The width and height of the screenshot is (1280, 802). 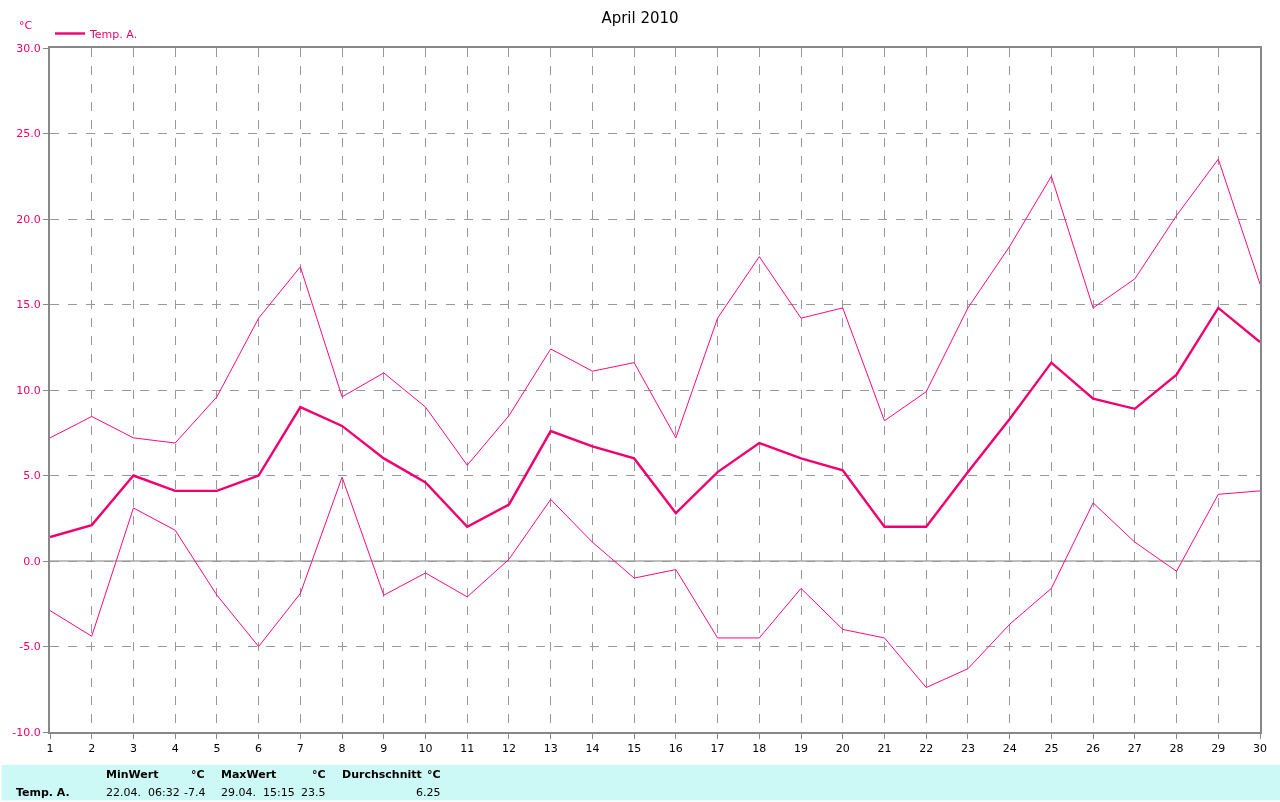 What do you see at coordinates (249, 774) in the screenshot?
I see `text: MaxWert` at bounding box center [249, 774].